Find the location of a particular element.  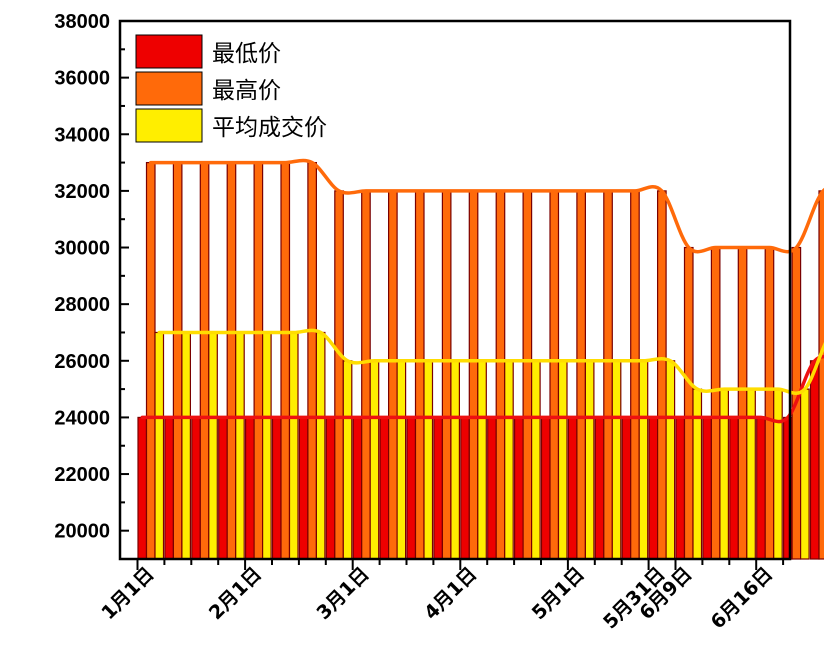

y-tick-label: 38000 is located at coordinates (82, 22).